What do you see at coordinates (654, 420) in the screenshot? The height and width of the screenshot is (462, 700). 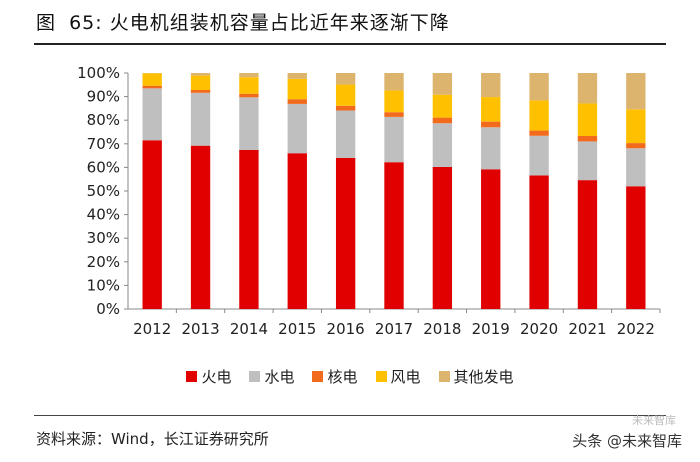 I see `watermark-faint: 未来智库` at bounding box center [654, 420].